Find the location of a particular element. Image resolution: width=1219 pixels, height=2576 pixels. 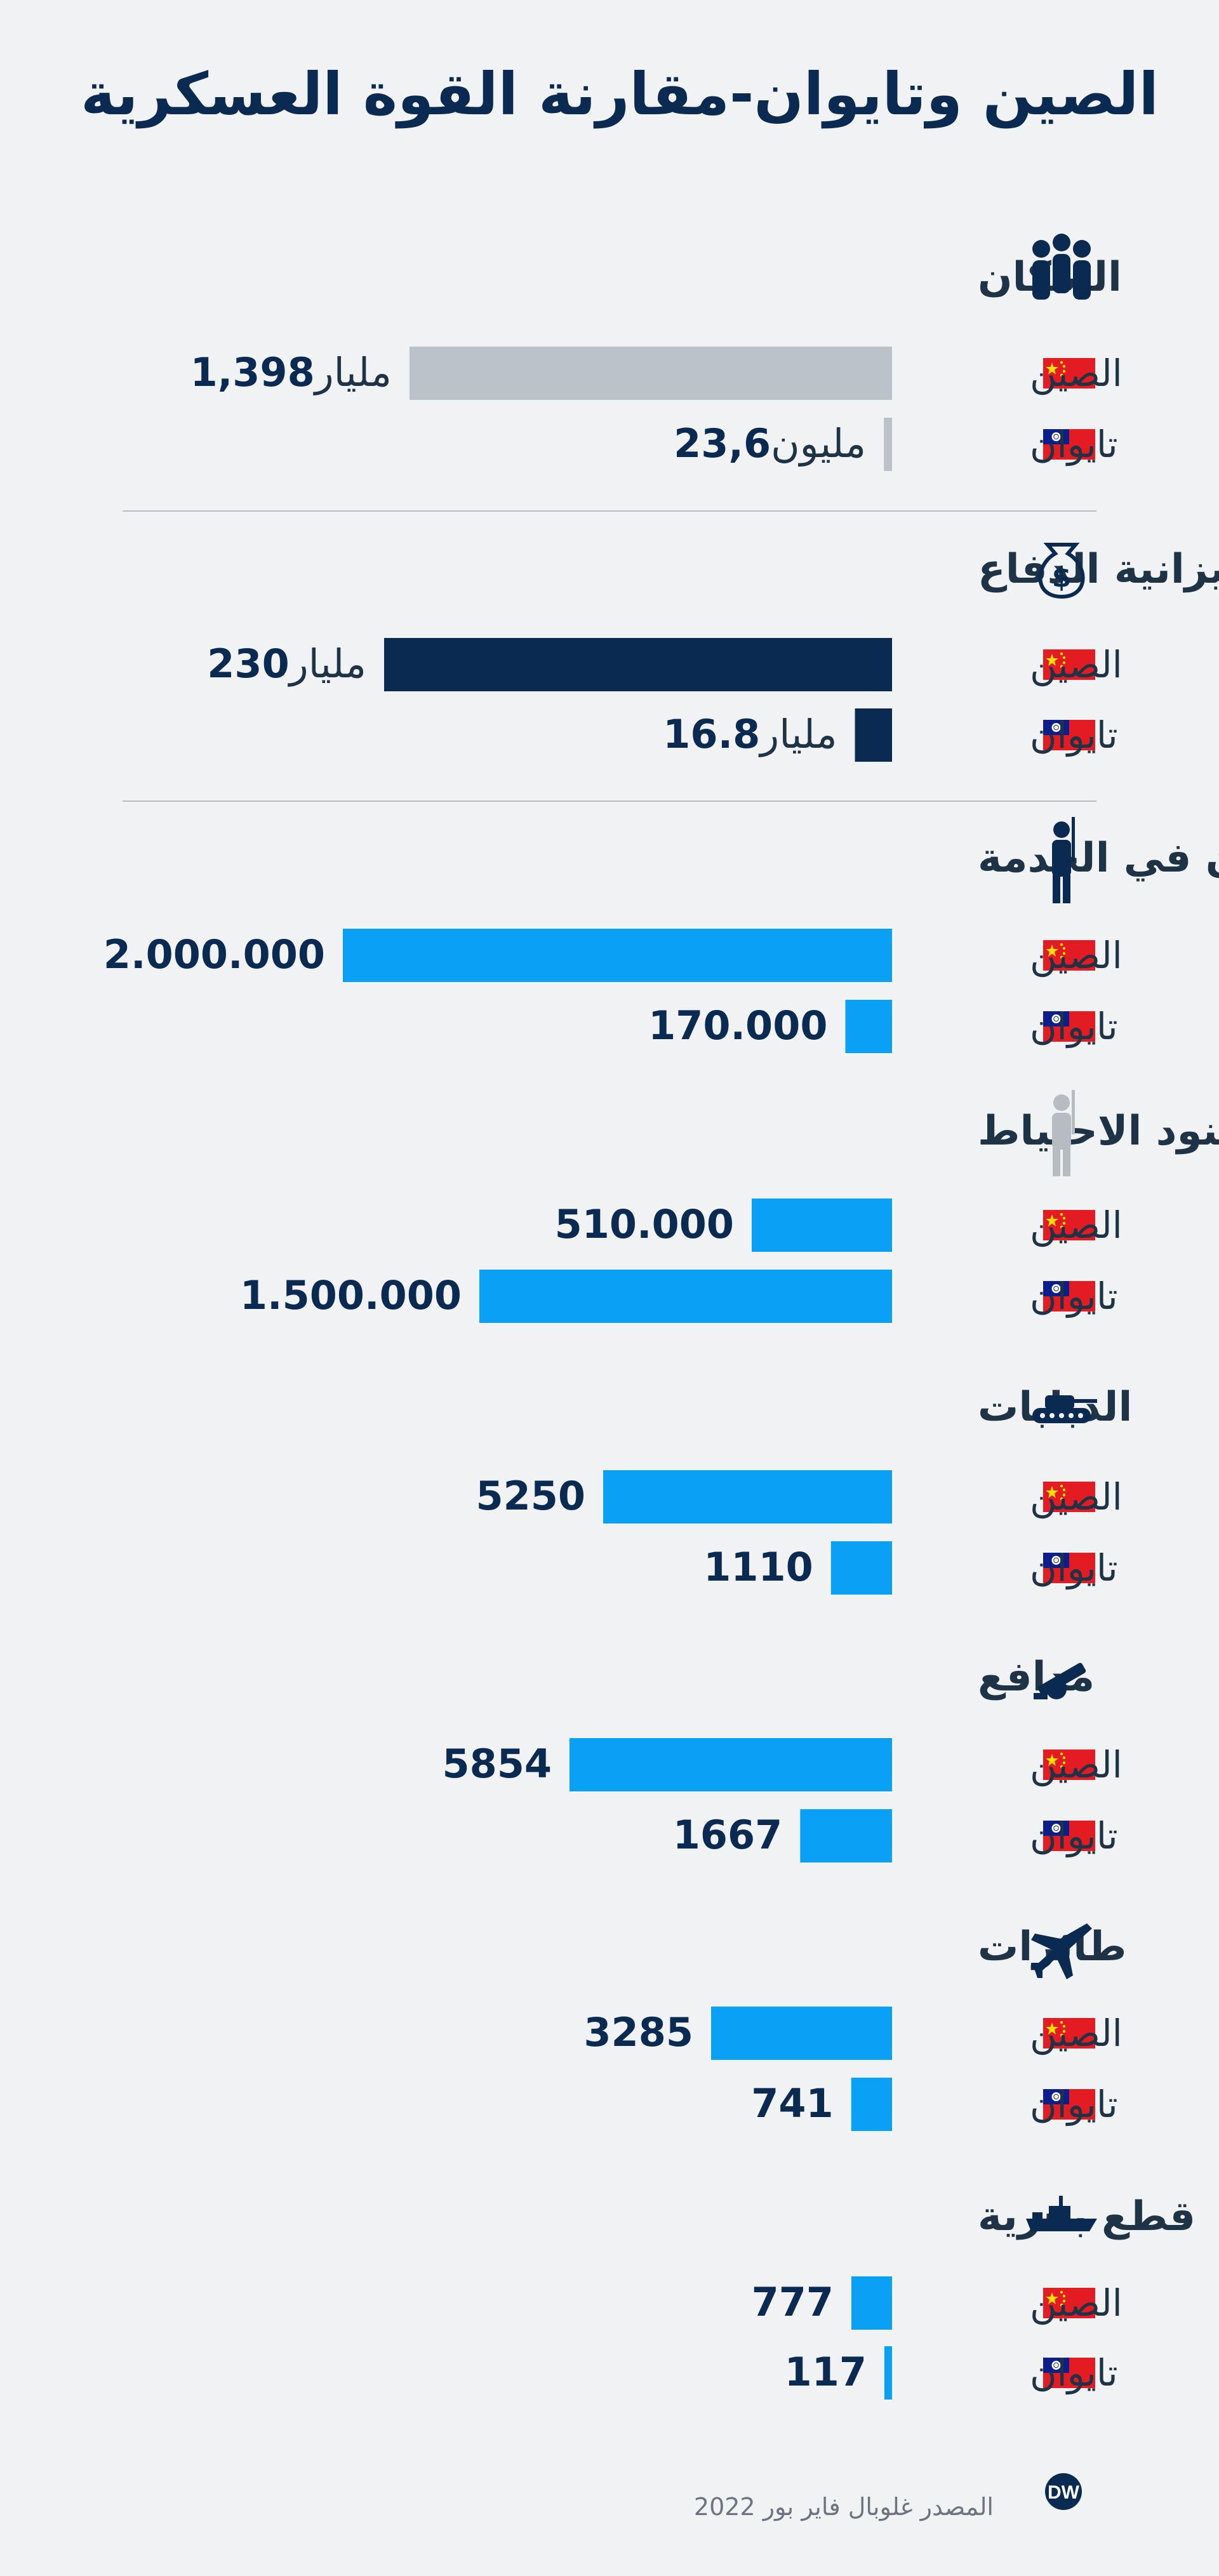

data-label-number: 170.000 is located at coordinates (737, 1025).